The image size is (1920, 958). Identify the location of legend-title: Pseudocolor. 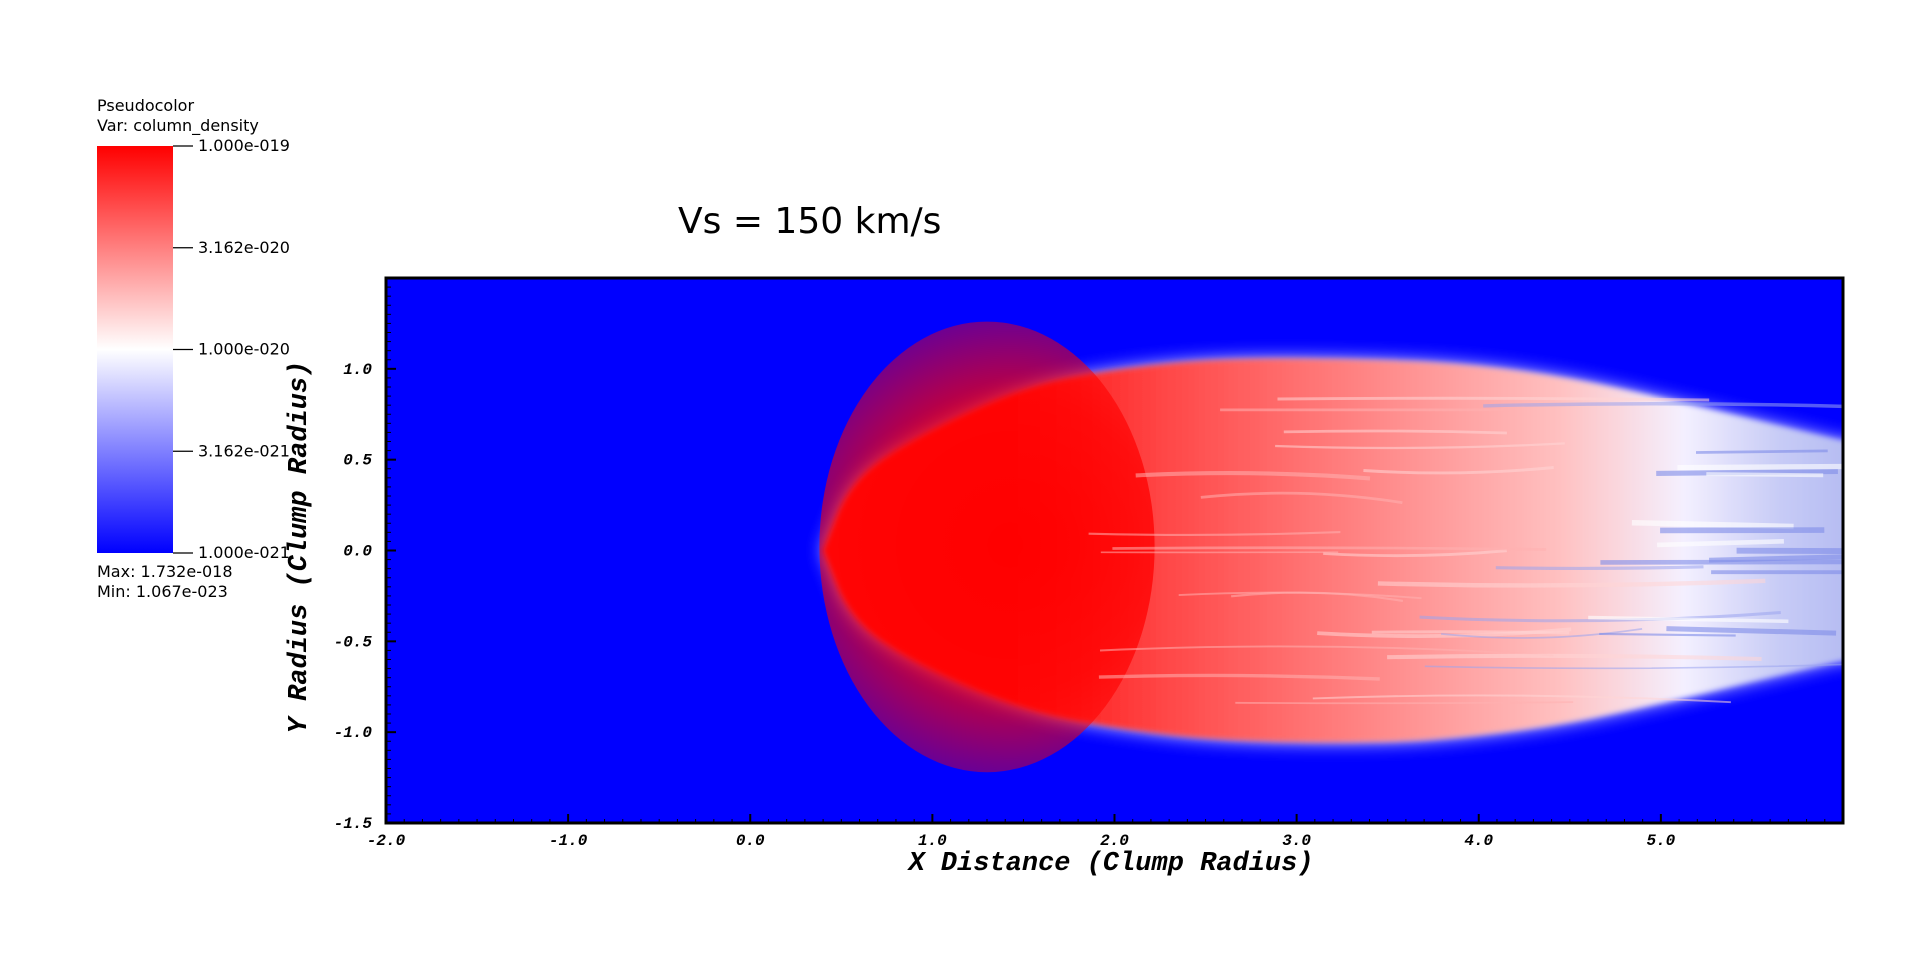
(145, 105).